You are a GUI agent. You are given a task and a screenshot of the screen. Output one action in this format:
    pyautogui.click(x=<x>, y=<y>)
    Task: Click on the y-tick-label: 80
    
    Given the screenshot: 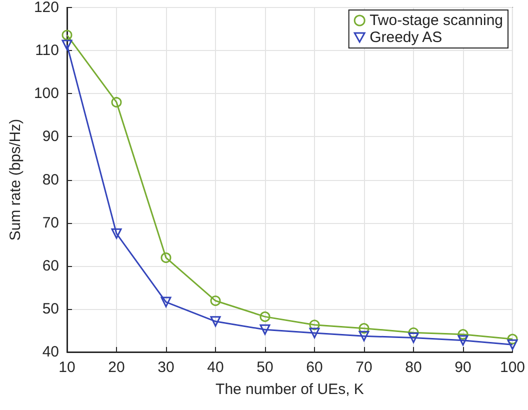 What is the action you would take?
    pyautogui.click(x=50, y=179)
    